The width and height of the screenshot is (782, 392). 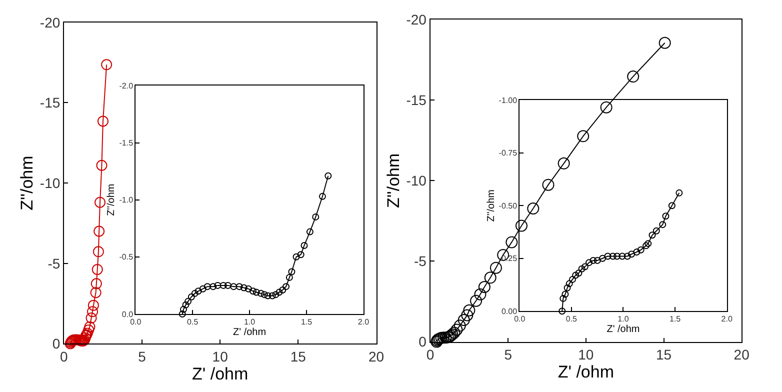 What do you see at coordinates (126, 85) in the screenshot?
I see `y-tick-label: -2.0` at bounding box center [126, 85].